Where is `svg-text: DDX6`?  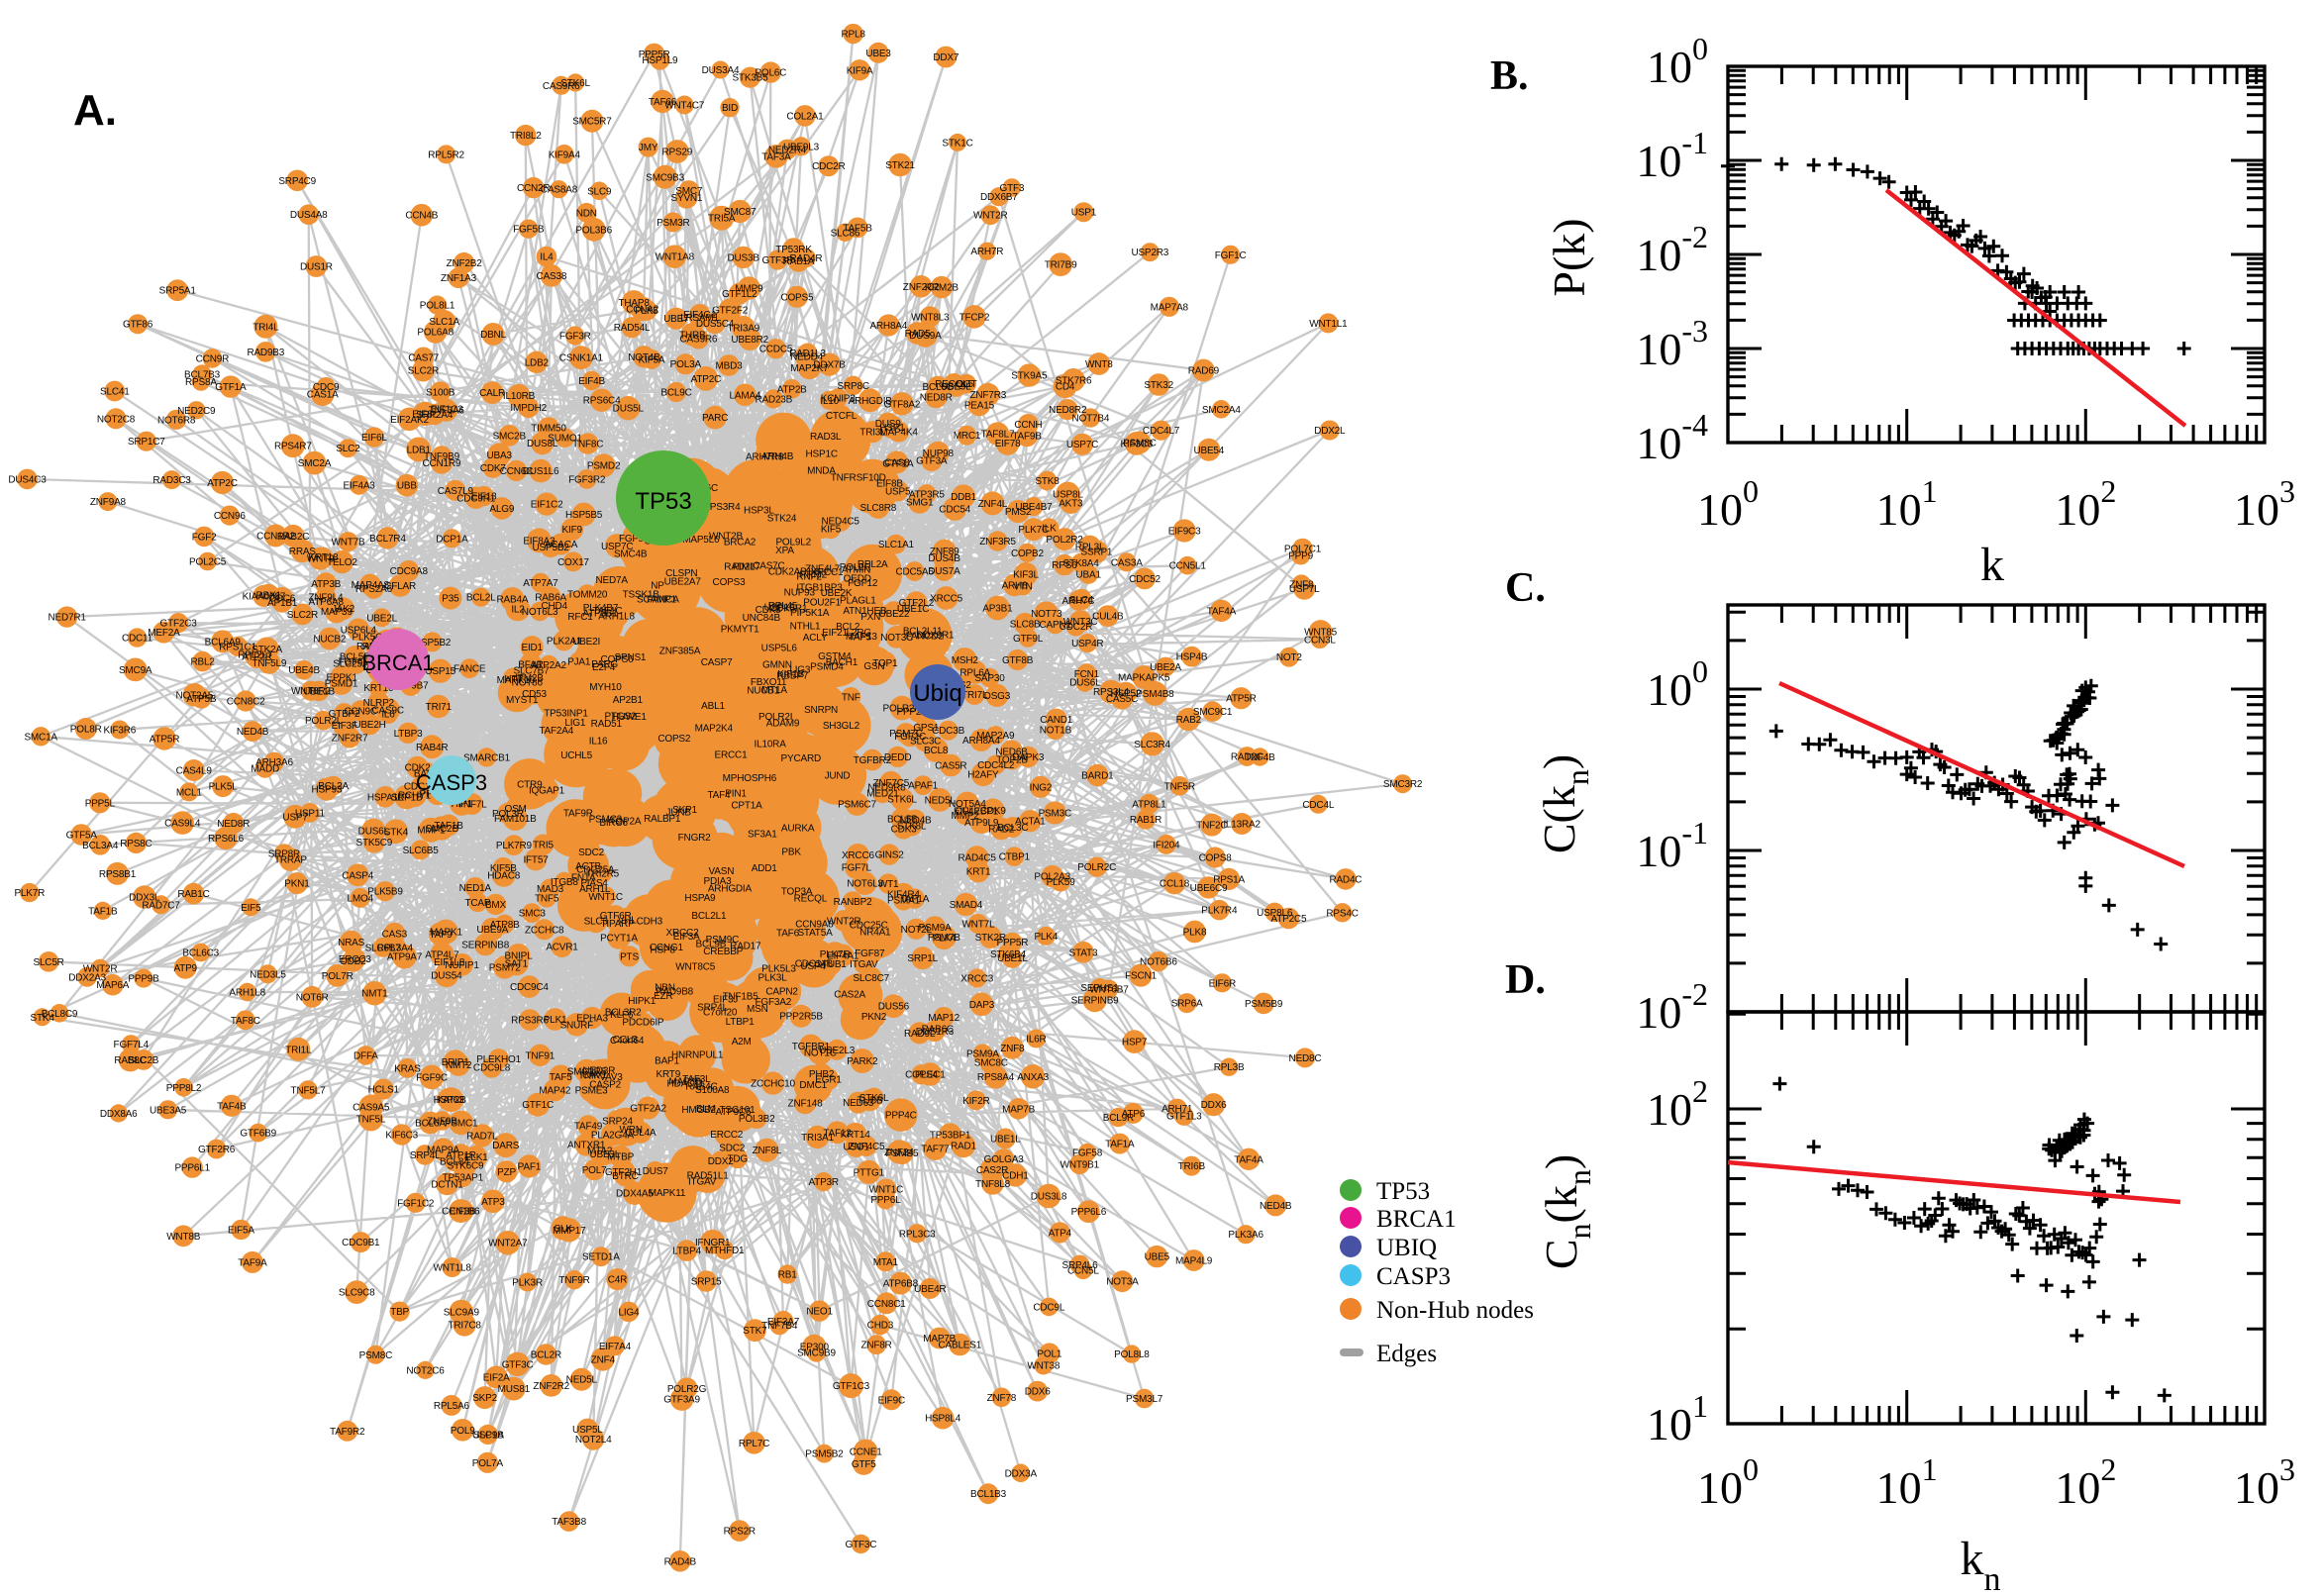
svg-text: DDX6 is located at coordinates (1215, 1105).